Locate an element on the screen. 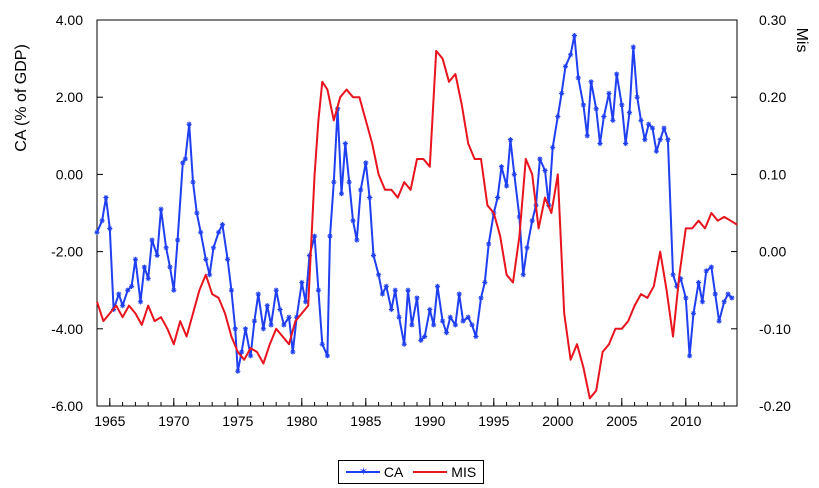 This screenshot has width=819, height=488. right-tick-label: 0.30 is located at coordinates (772, 20).